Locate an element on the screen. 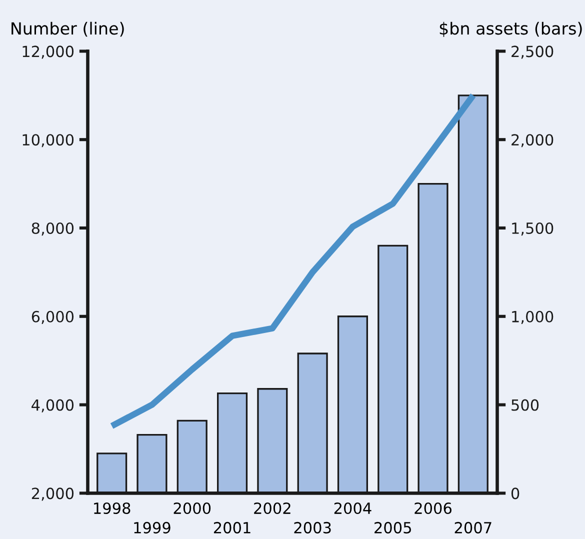 This screenshot has height=539, width=585. y2-tick-label: 1,500 is located at coordinates (533, 229).